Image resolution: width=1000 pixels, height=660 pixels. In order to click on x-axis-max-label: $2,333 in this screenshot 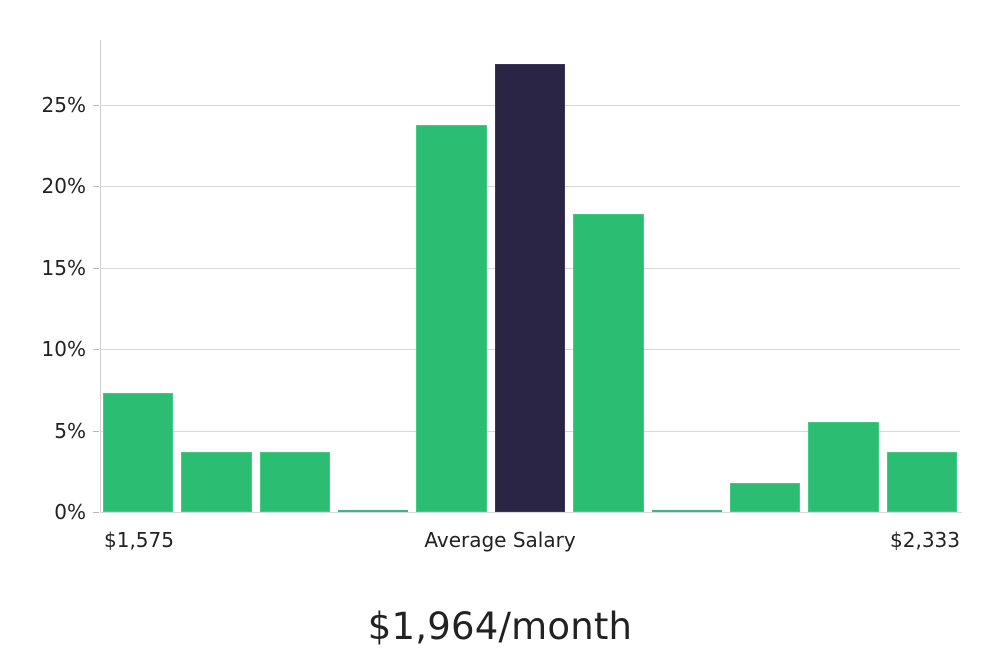, I will do `click(925, 540)`.